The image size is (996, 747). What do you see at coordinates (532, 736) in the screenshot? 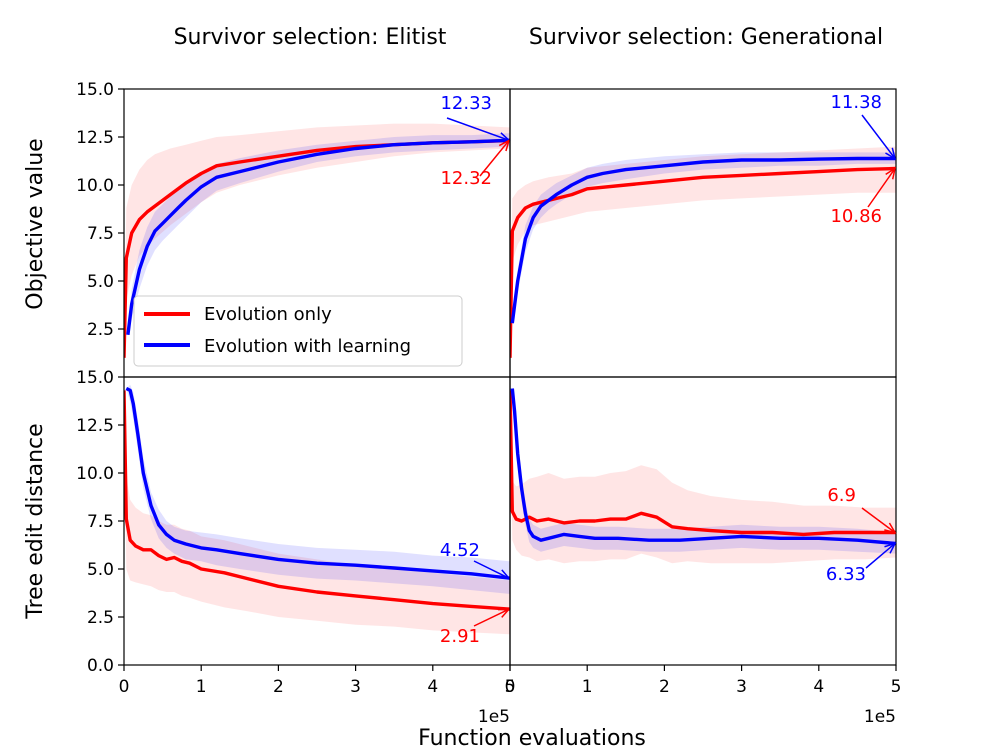
I see `xlabel-function-evaluations: Function evaluations` at bounding box center [532, 736].